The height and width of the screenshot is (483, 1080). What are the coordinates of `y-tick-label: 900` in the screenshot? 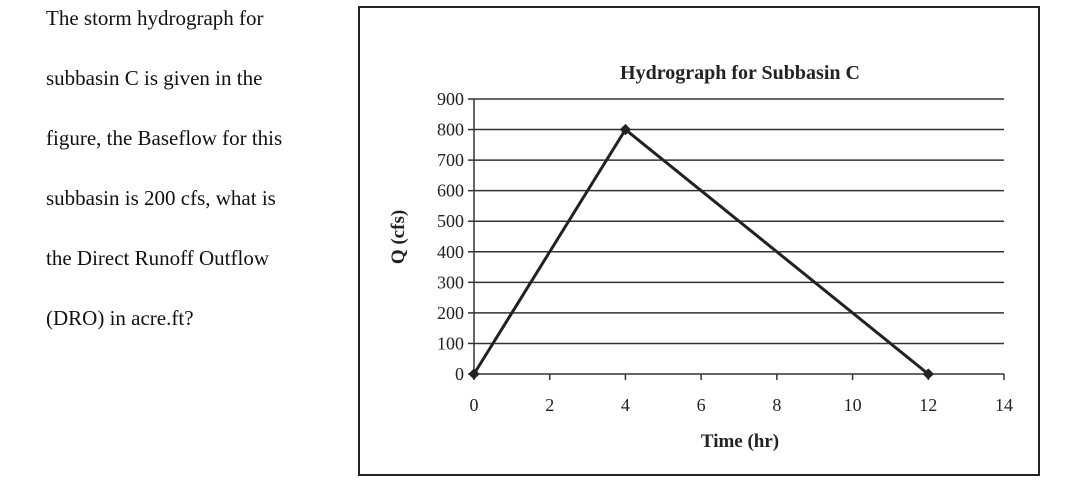 It's located at (450, 99).